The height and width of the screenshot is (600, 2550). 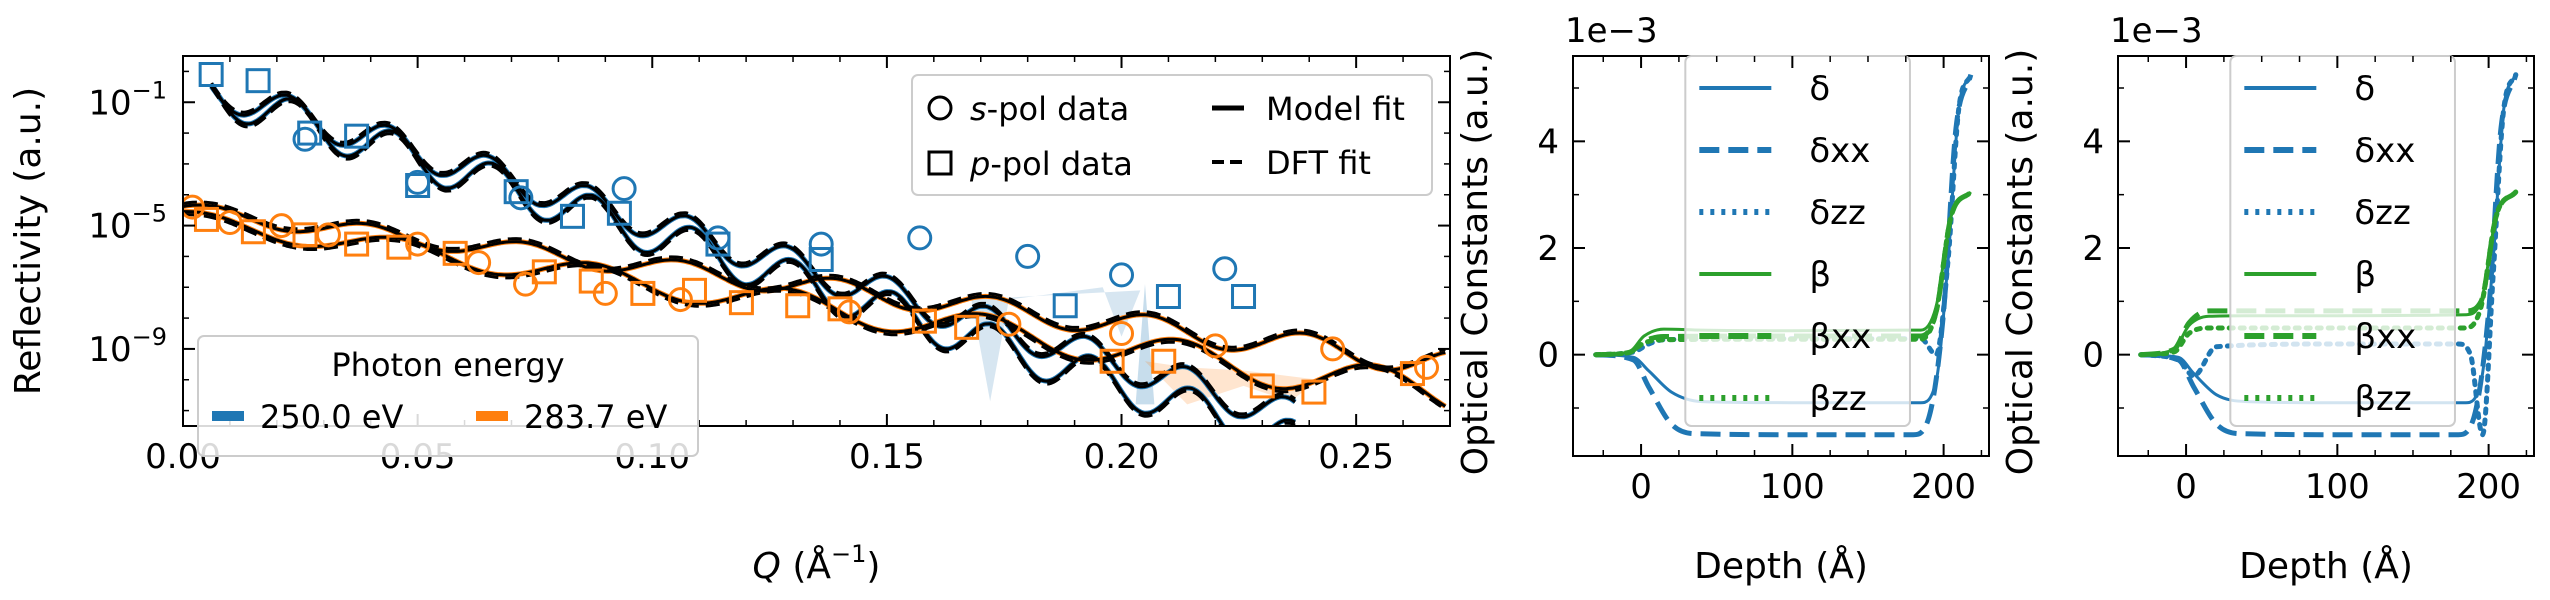 I want to click on blue-uncertainty-band, so click(x=1056, y=344).